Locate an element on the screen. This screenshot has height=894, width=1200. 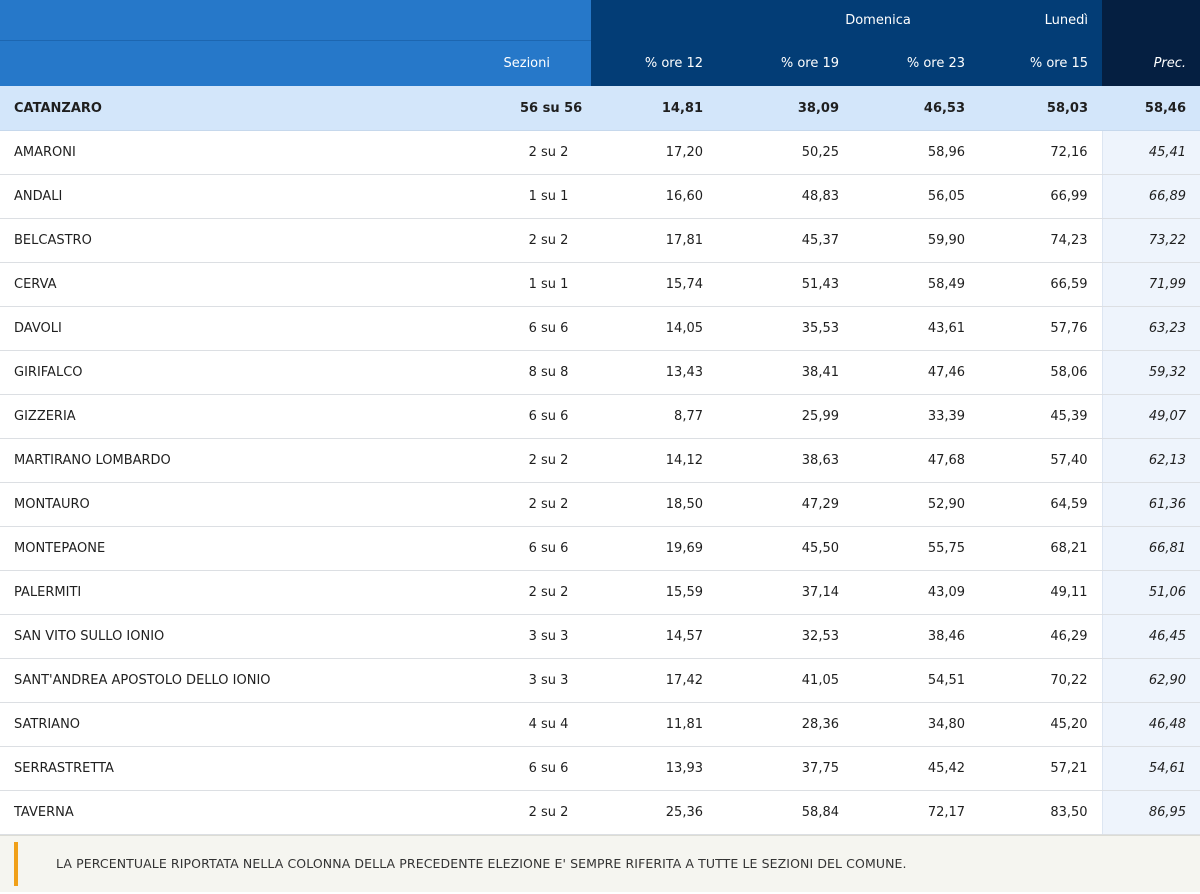
table-row: SATRIANO 4 su 4 11,81 28,36 34,80 45,20 46,48 is located at coordinates (600, 724).